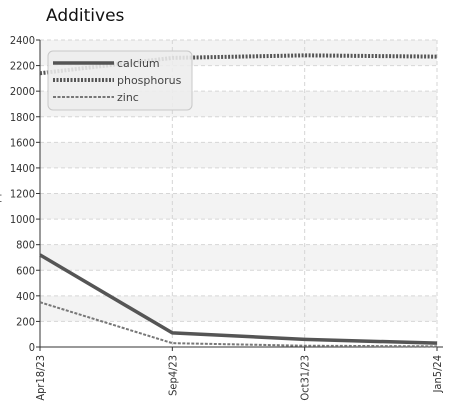 The width and height of the screenshot is (455, 409). I want to click on legend-box, so click(120, 80).